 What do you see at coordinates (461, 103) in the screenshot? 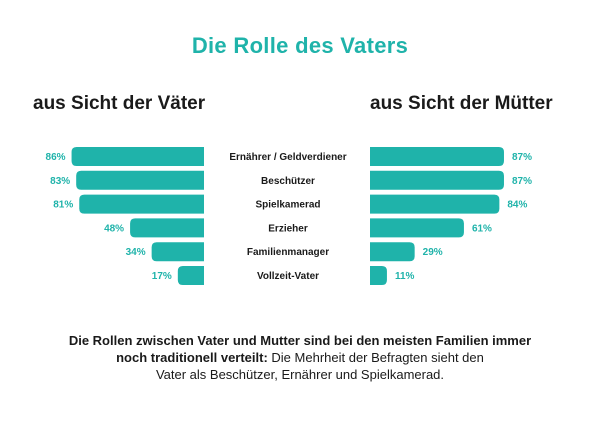
I see `right-panel-title: aus Sicht der Mütter` at bounding box center [461, 103].